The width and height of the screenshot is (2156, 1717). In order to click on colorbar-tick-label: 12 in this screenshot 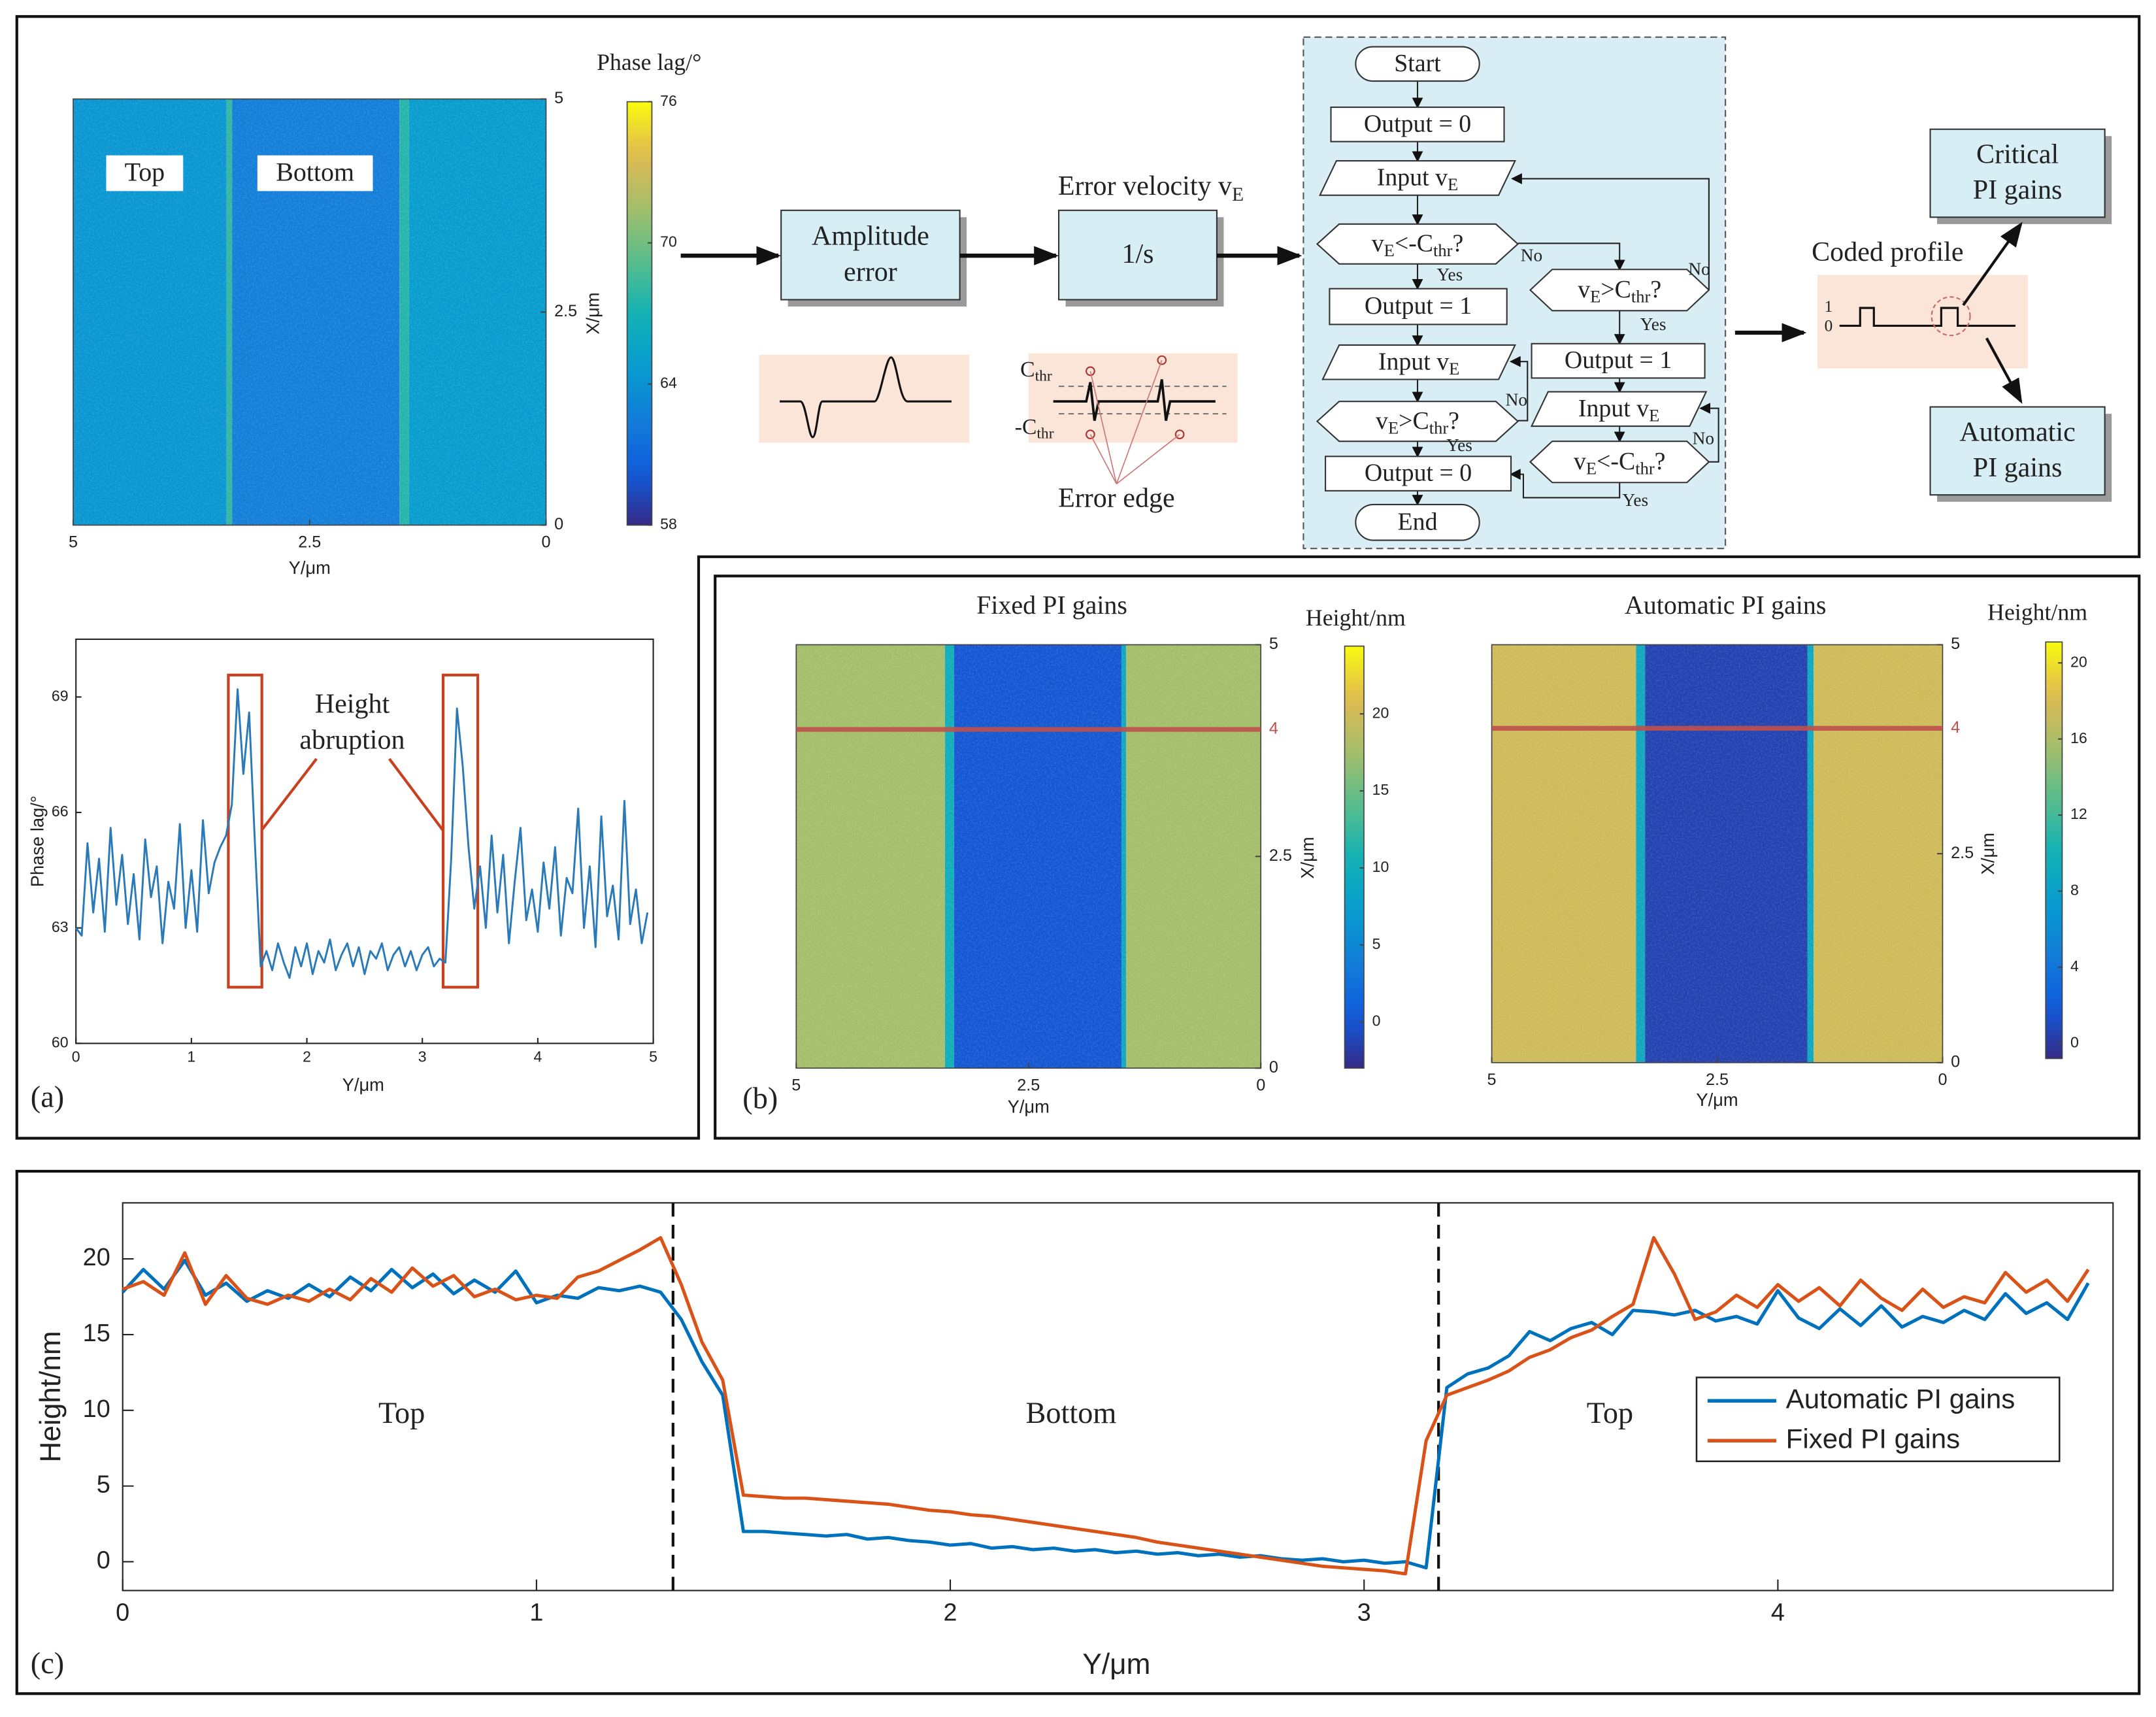, I will do `click(2078, 813)`.